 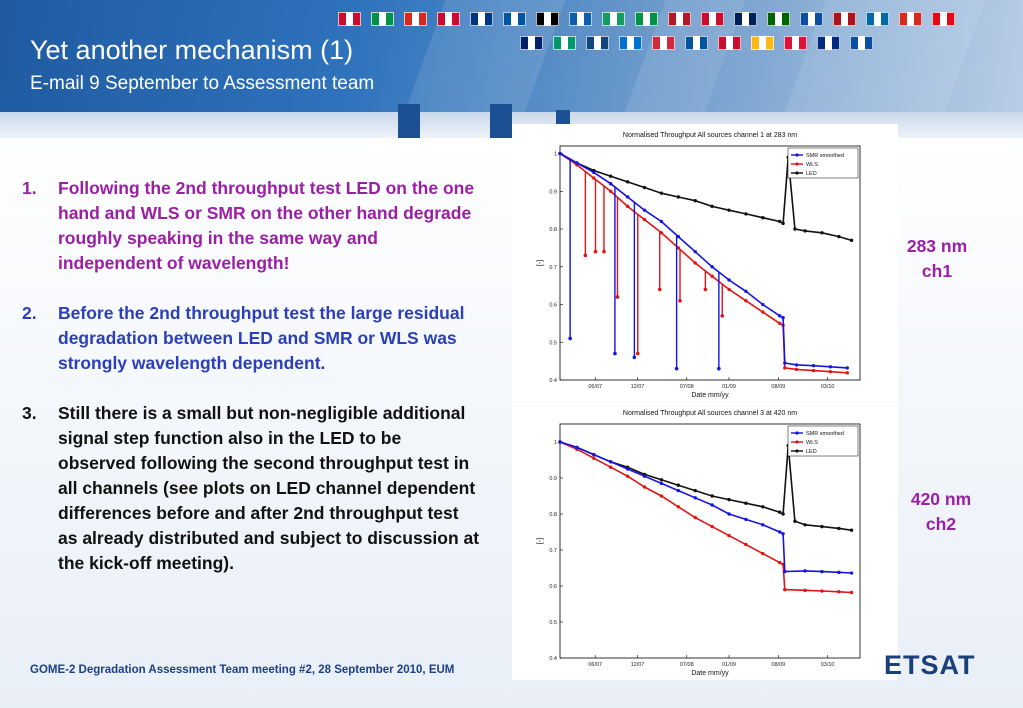 I want to click on y-tick-label: 0.6, so click(x=553, y=587).